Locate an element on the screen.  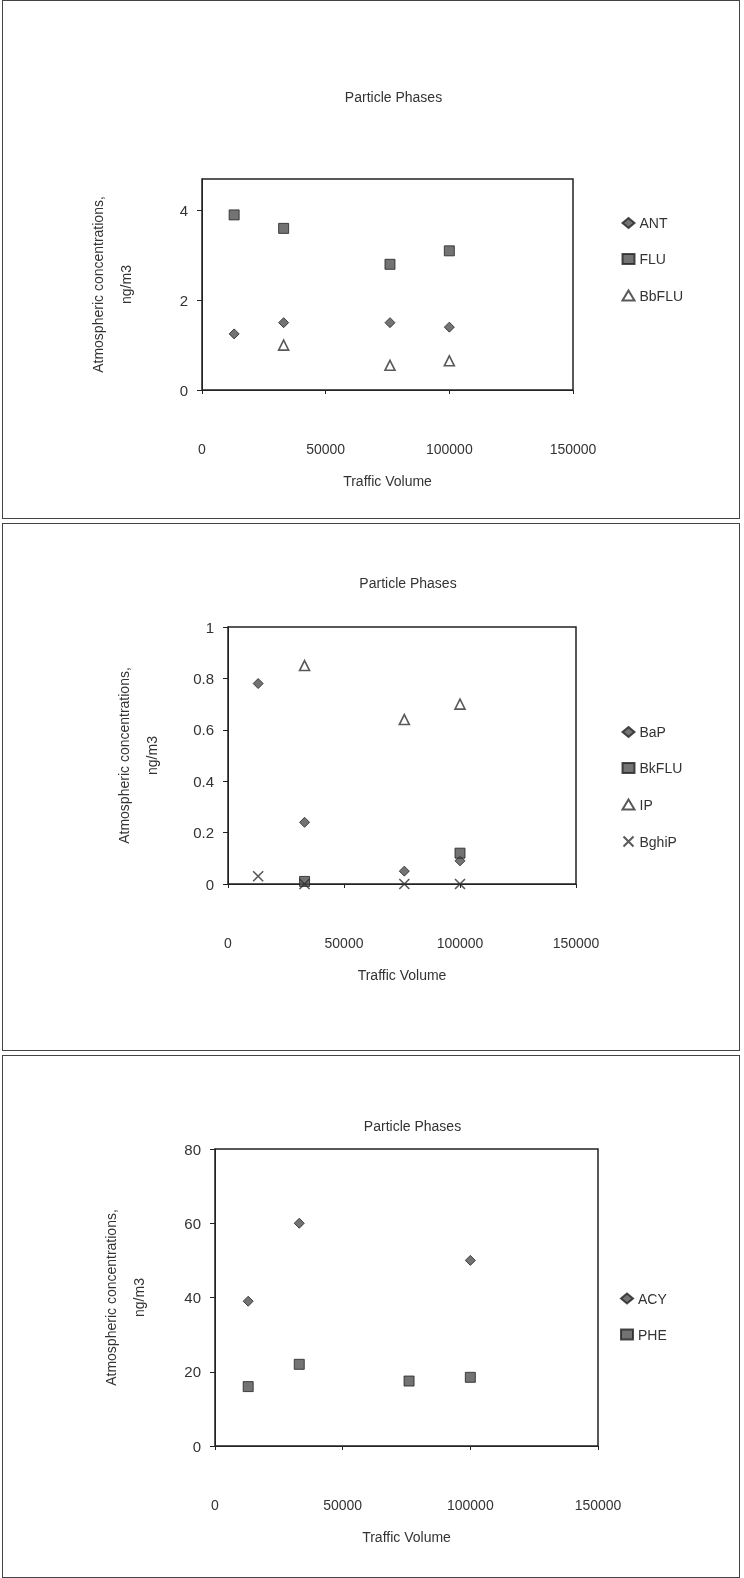
y-tick-label: 40 is located at coordinates (192, 1297).